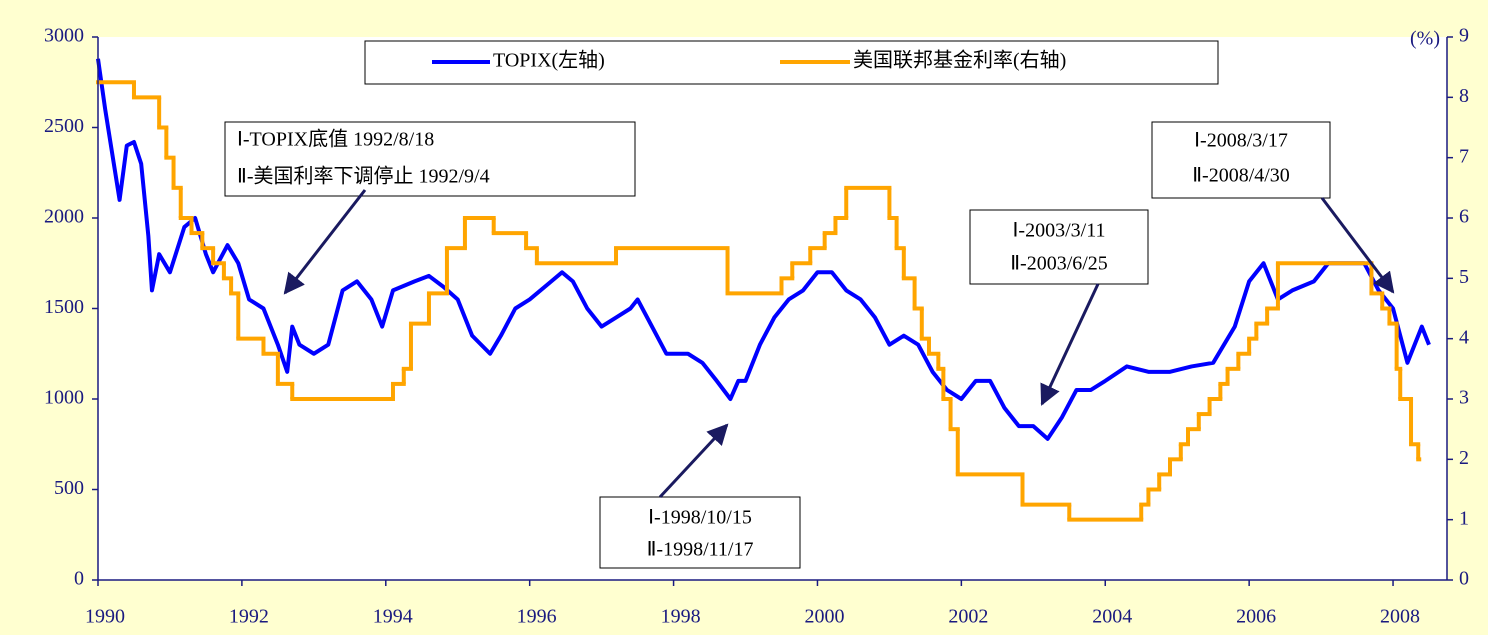  What do you see at coordinates (1256, 617) in the screenshot?
I see `x-tick-label: 2006` at bounding box center [1256, 617].